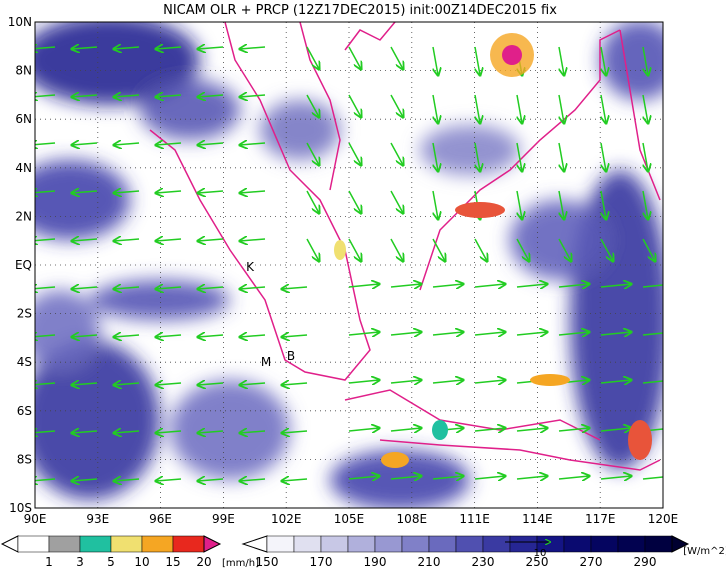 The height and width of the screenshot is (575, 726). What do you see at coordinates (663, 519) in the screenshot?
I see `lon-label: 120E` at bounding box center [663, 519].